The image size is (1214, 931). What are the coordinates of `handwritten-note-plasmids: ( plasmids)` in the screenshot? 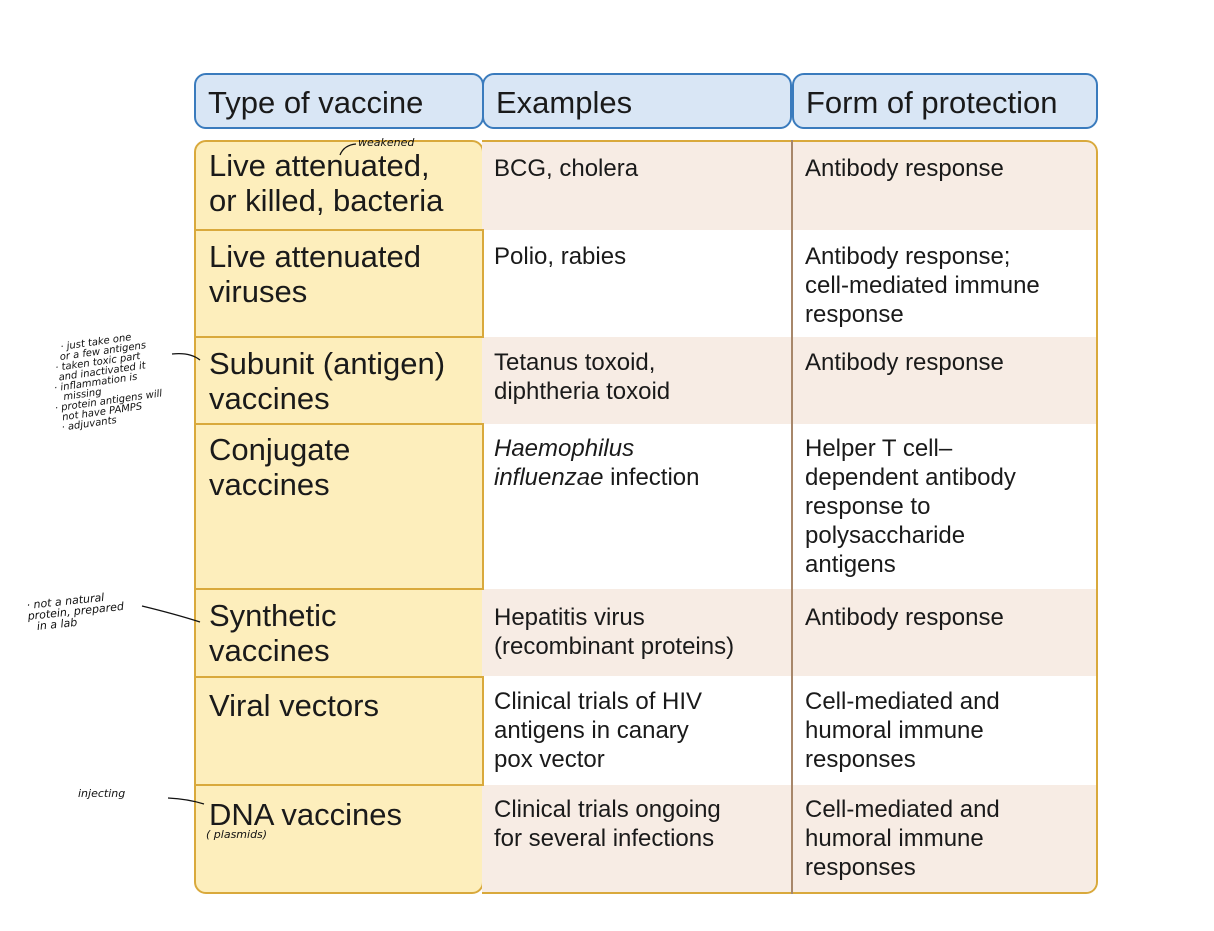 It's located at (237, 834).